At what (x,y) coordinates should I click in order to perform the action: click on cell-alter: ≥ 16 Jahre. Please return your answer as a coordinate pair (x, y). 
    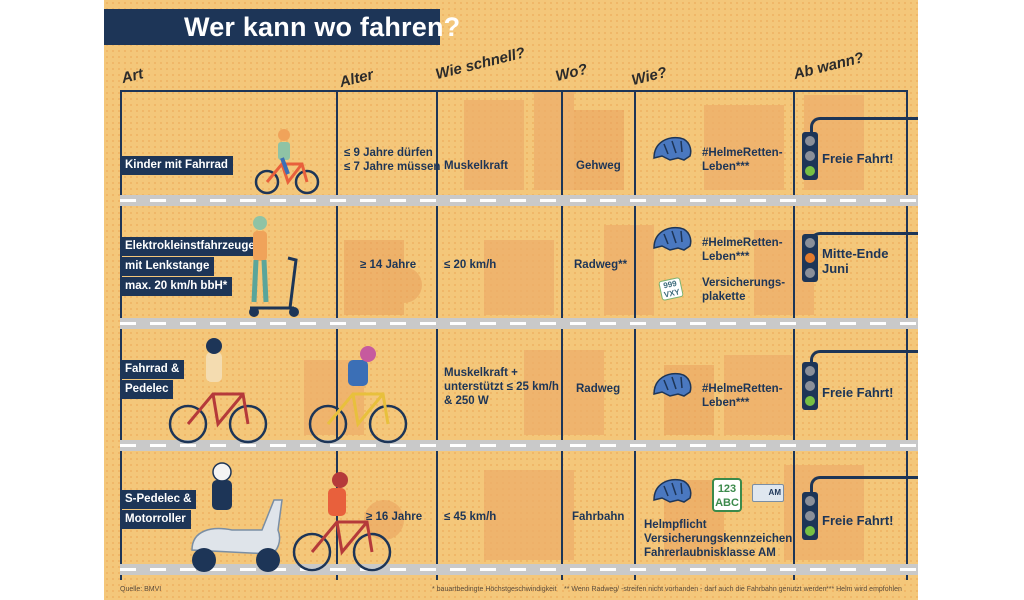
    Looking at the image, I should click on (394, 517).